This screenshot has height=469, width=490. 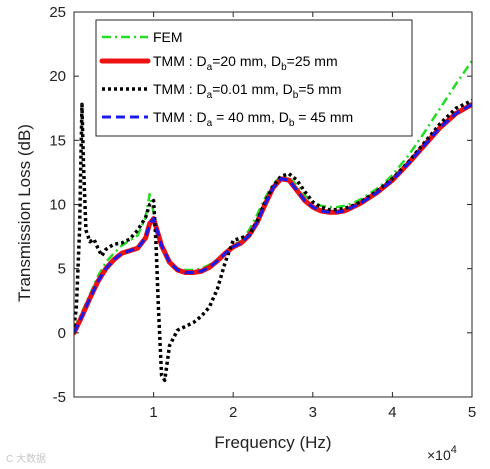 What do you see at coordinates (59, 397) in the screenshot?
I see `y-tick-label: -5` at bounding box center [59, 397].